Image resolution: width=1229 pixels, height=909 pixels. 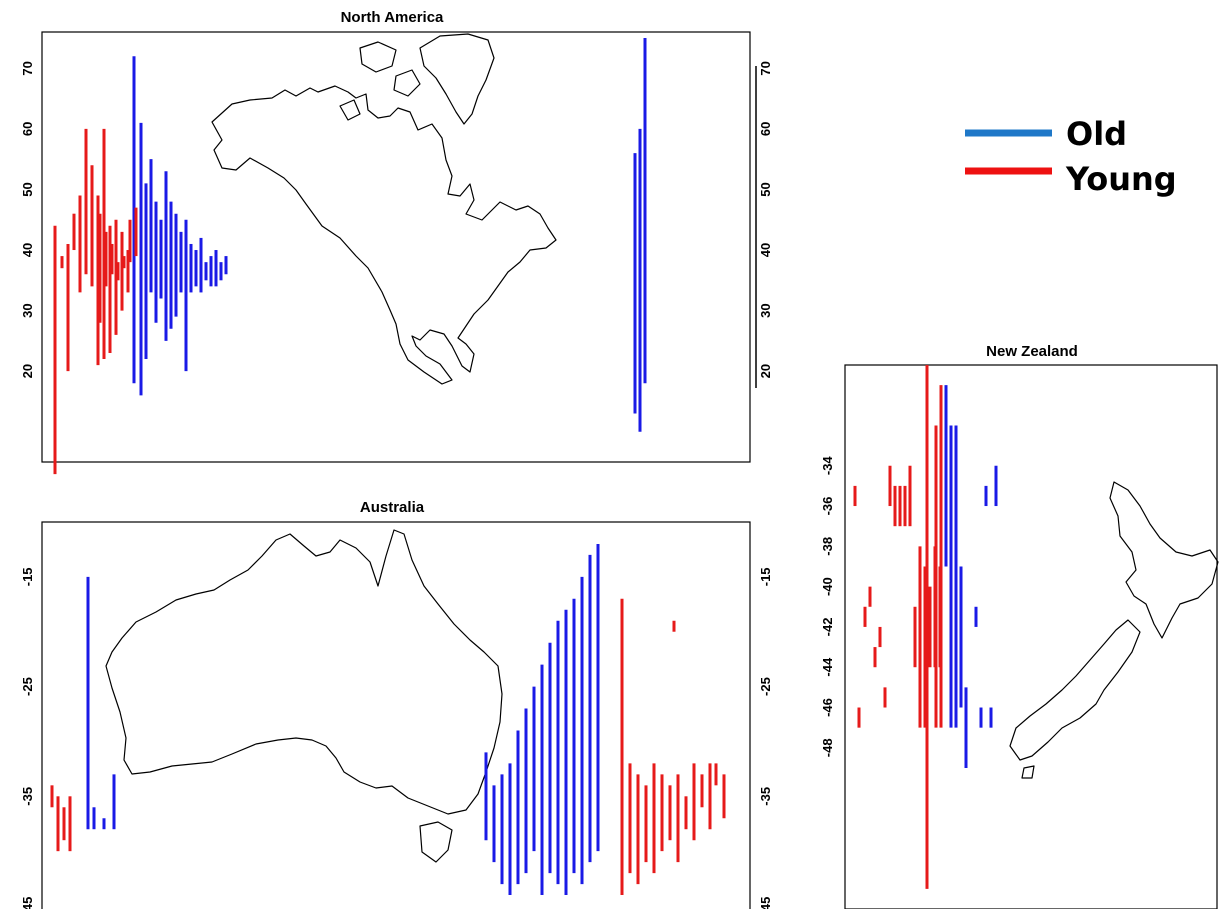 I want to click on tick-label: -48, so click(x=827, y=747).